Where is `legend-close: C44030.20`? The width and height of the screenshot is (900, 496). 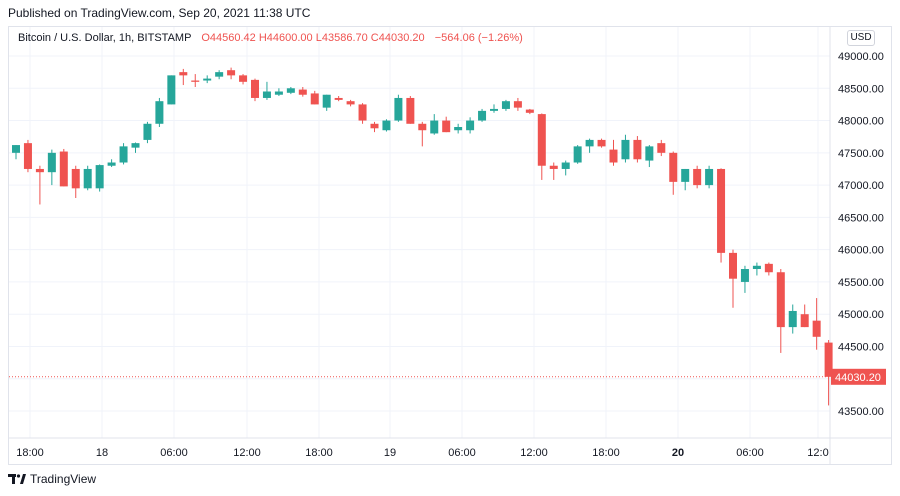 legend-close: C44030.20 is located at coordinates (397, 38).